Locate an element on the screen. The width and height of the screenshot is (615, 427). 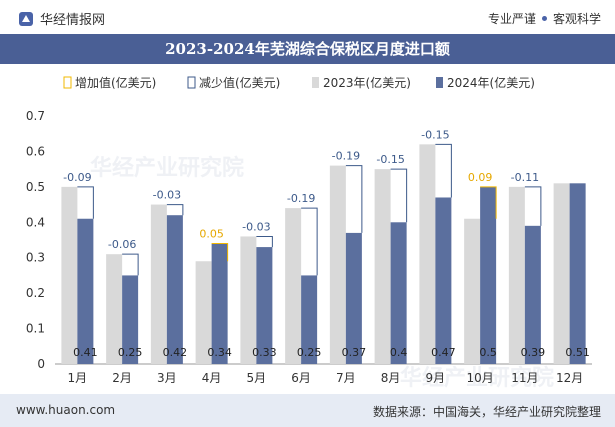
y-tick-label: 0.5 is located at coordinates (35, 187).